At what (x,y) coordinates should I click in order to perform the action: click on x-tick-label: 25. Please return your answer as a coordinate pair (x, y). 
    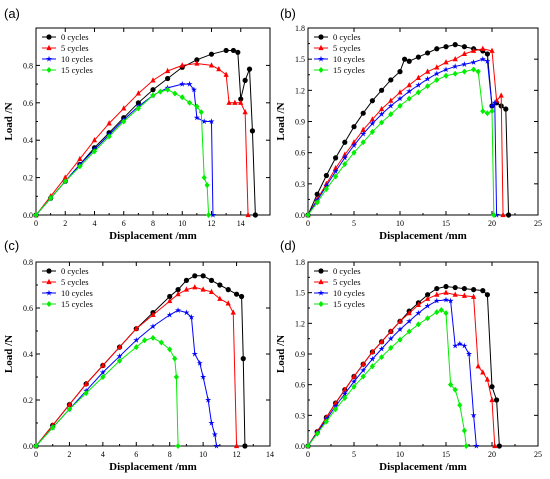
    Looking at the image, I should click on (538, 454).